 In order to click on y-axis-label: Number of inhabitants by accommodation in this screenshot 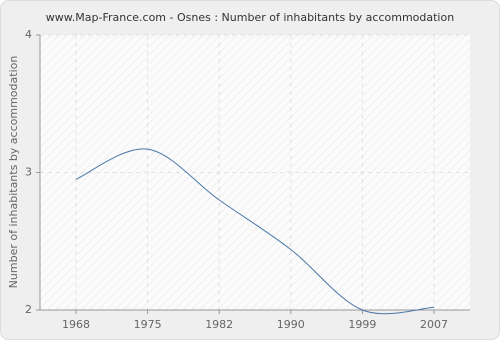, I will do `click(13, 172)`.